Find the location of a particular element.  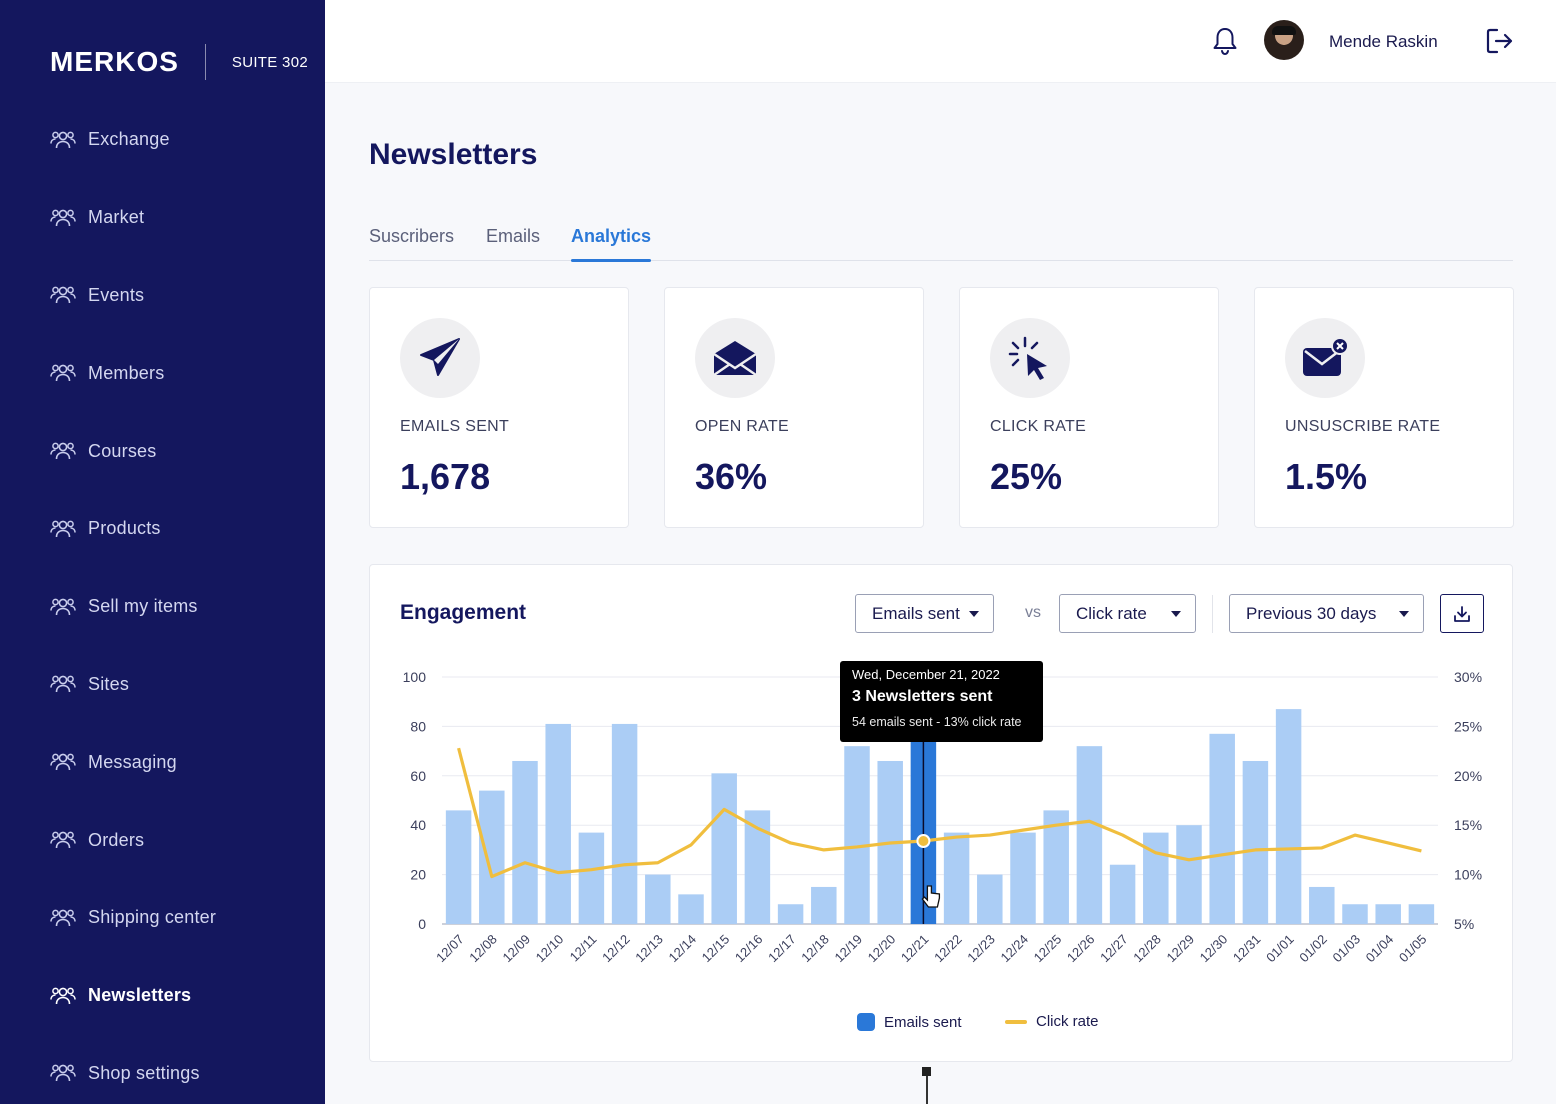

x-tick-label: 01/03 is located at coordinates (1347, 949).